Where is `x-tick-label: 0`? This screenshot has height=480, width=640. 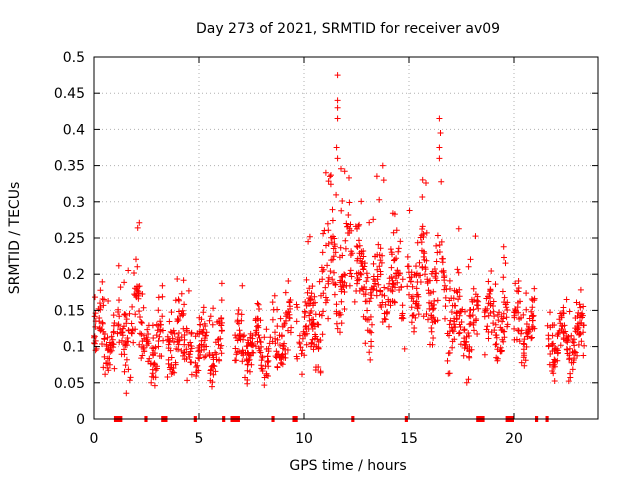 x-tick-label: 0 is located at coordinates (94, 439).